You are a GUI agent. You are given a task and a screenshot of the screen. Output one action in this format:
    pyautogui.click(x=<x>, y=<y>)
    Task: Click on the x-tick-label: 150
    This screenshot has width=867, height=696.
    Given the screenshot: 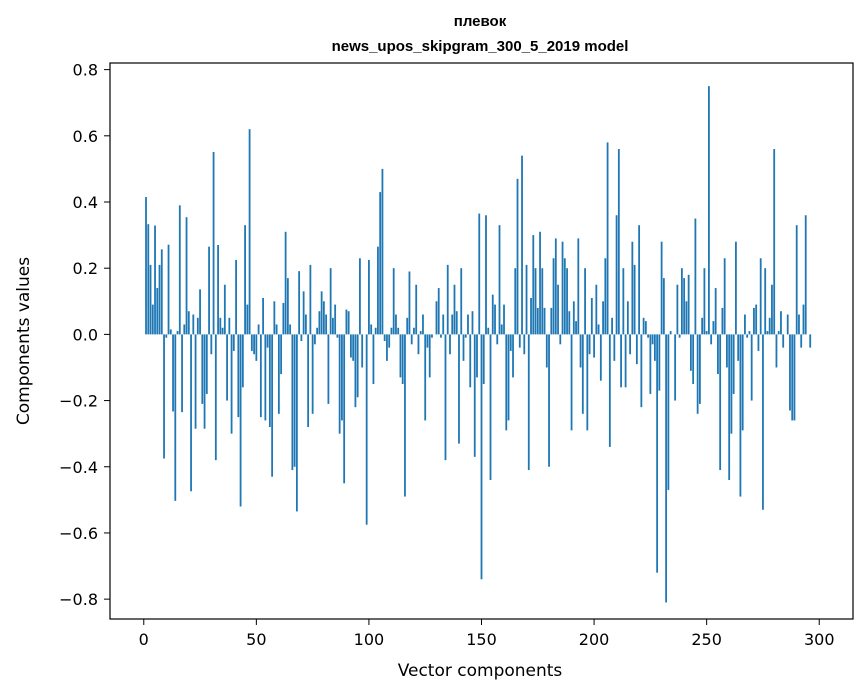 What is the action you would take?
    pyautogui.click(x=481, y=639)
    